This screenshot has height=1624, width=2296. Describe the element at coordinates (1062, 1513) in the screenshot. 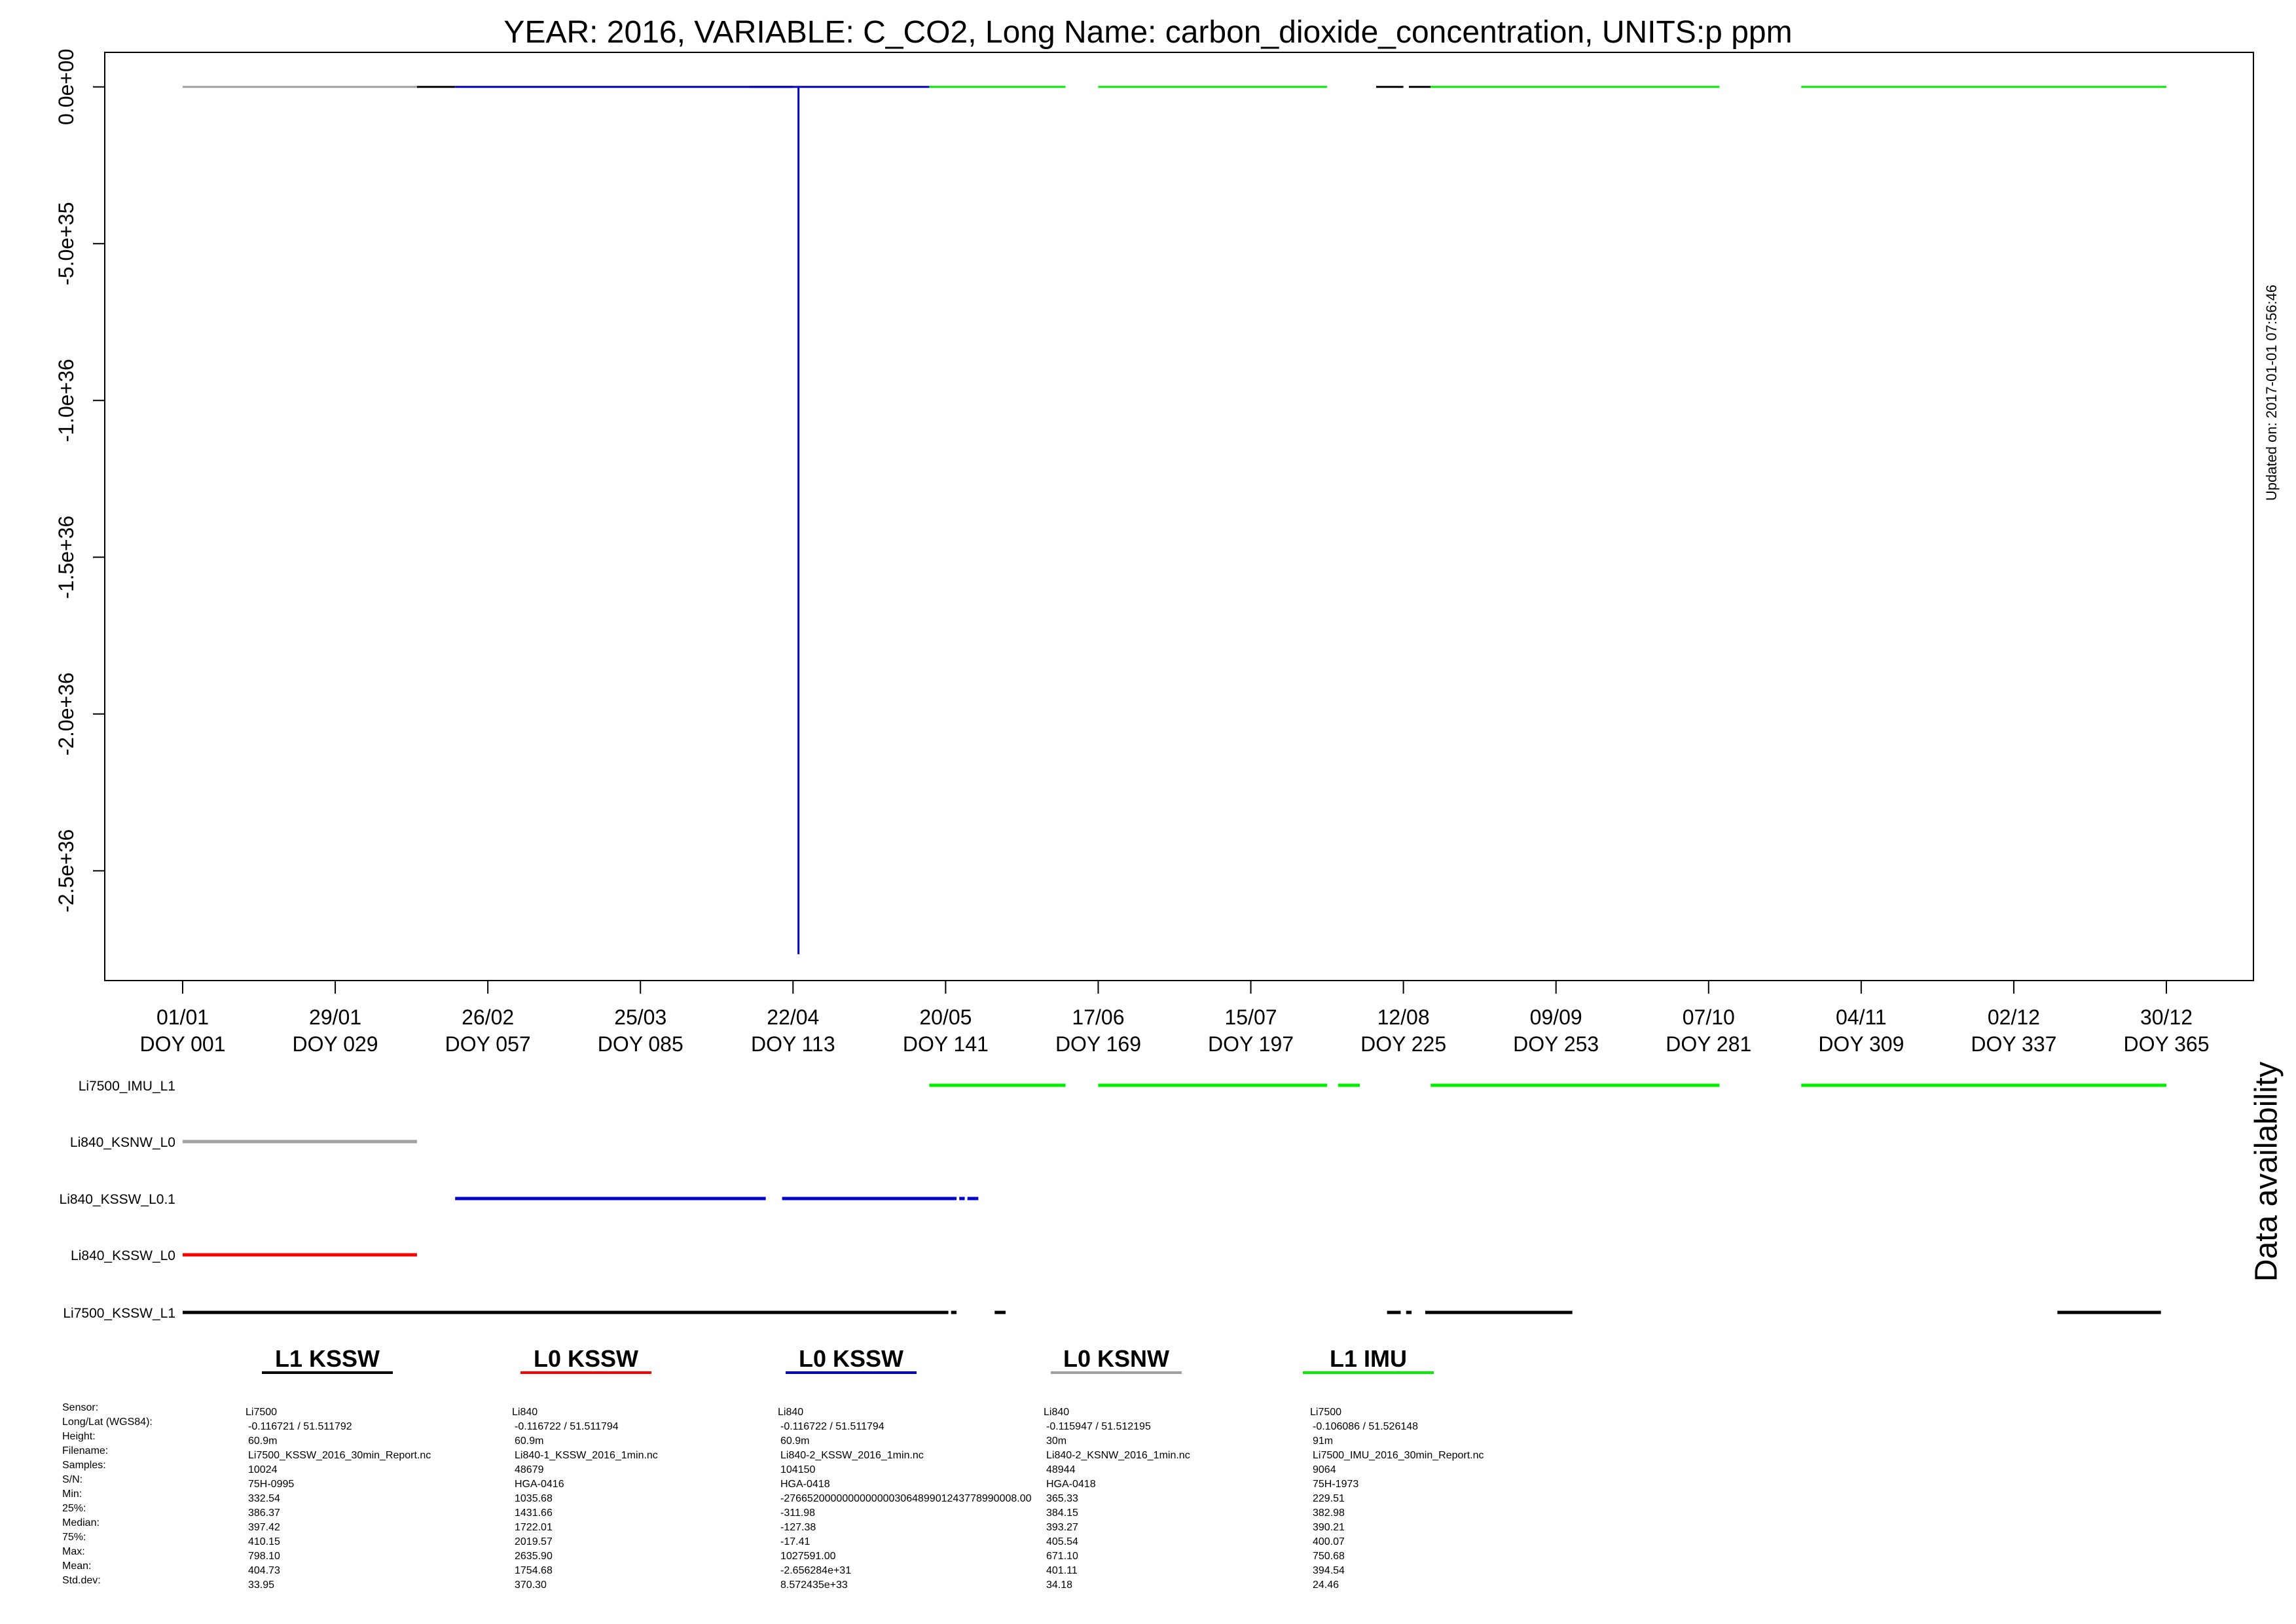

I see `stats-value: 384.15` at that location.